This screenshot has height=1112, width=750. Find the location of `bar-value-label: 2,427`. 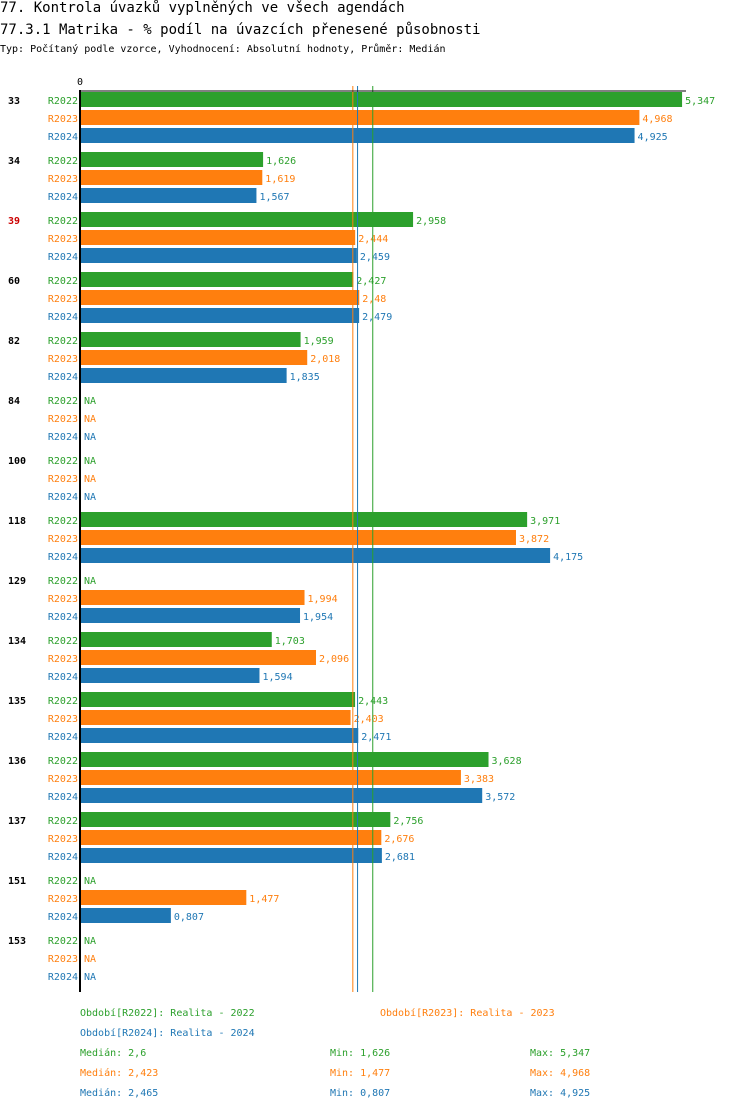

bar-value-label: 2,427 is located at coordinates (371, 281).